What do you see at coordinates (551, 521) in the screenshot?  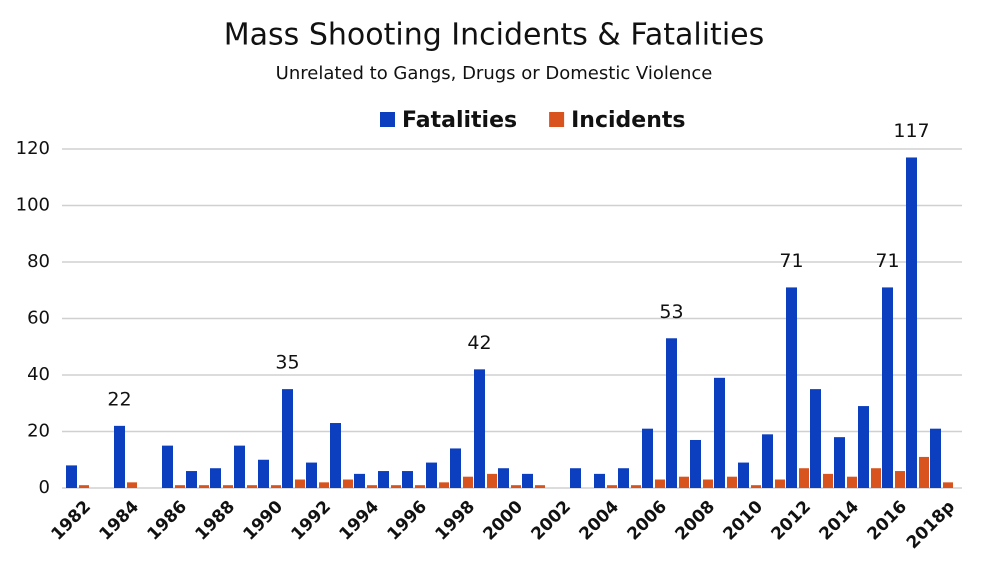 I see `x-tick-label: 2002` at bounding box center [551, 521].